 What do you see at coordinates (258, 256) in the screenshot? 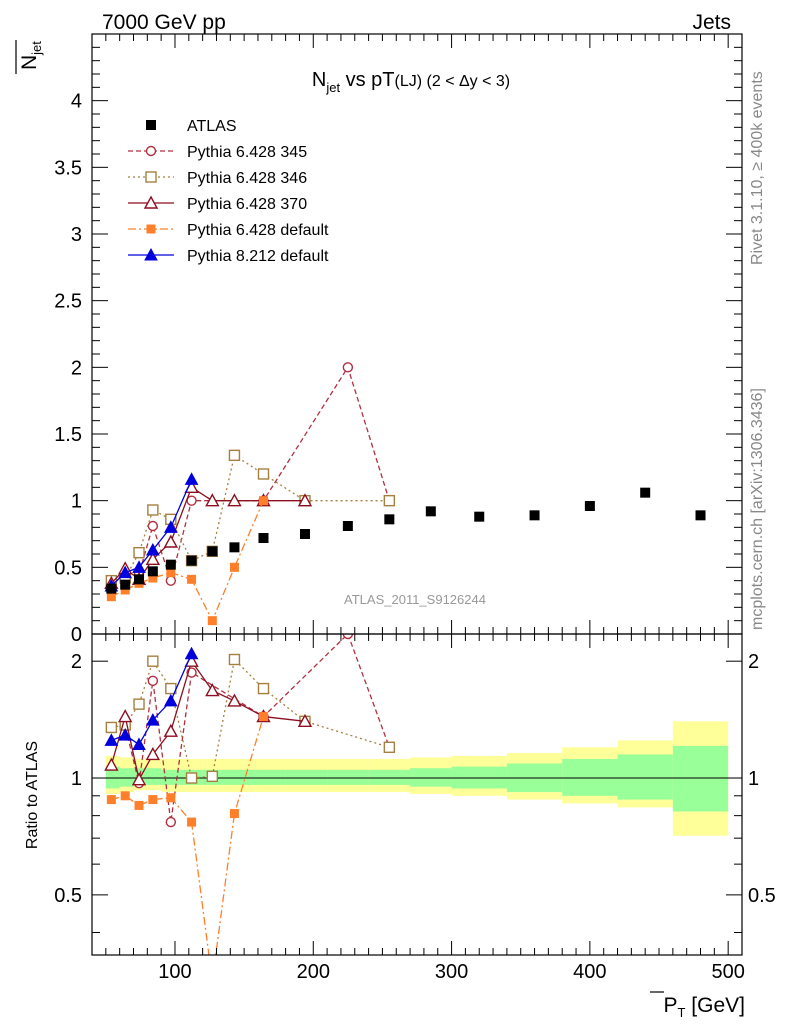
I see `legend-label: Pythia 8.212 default` at bounding box center [258, 256].